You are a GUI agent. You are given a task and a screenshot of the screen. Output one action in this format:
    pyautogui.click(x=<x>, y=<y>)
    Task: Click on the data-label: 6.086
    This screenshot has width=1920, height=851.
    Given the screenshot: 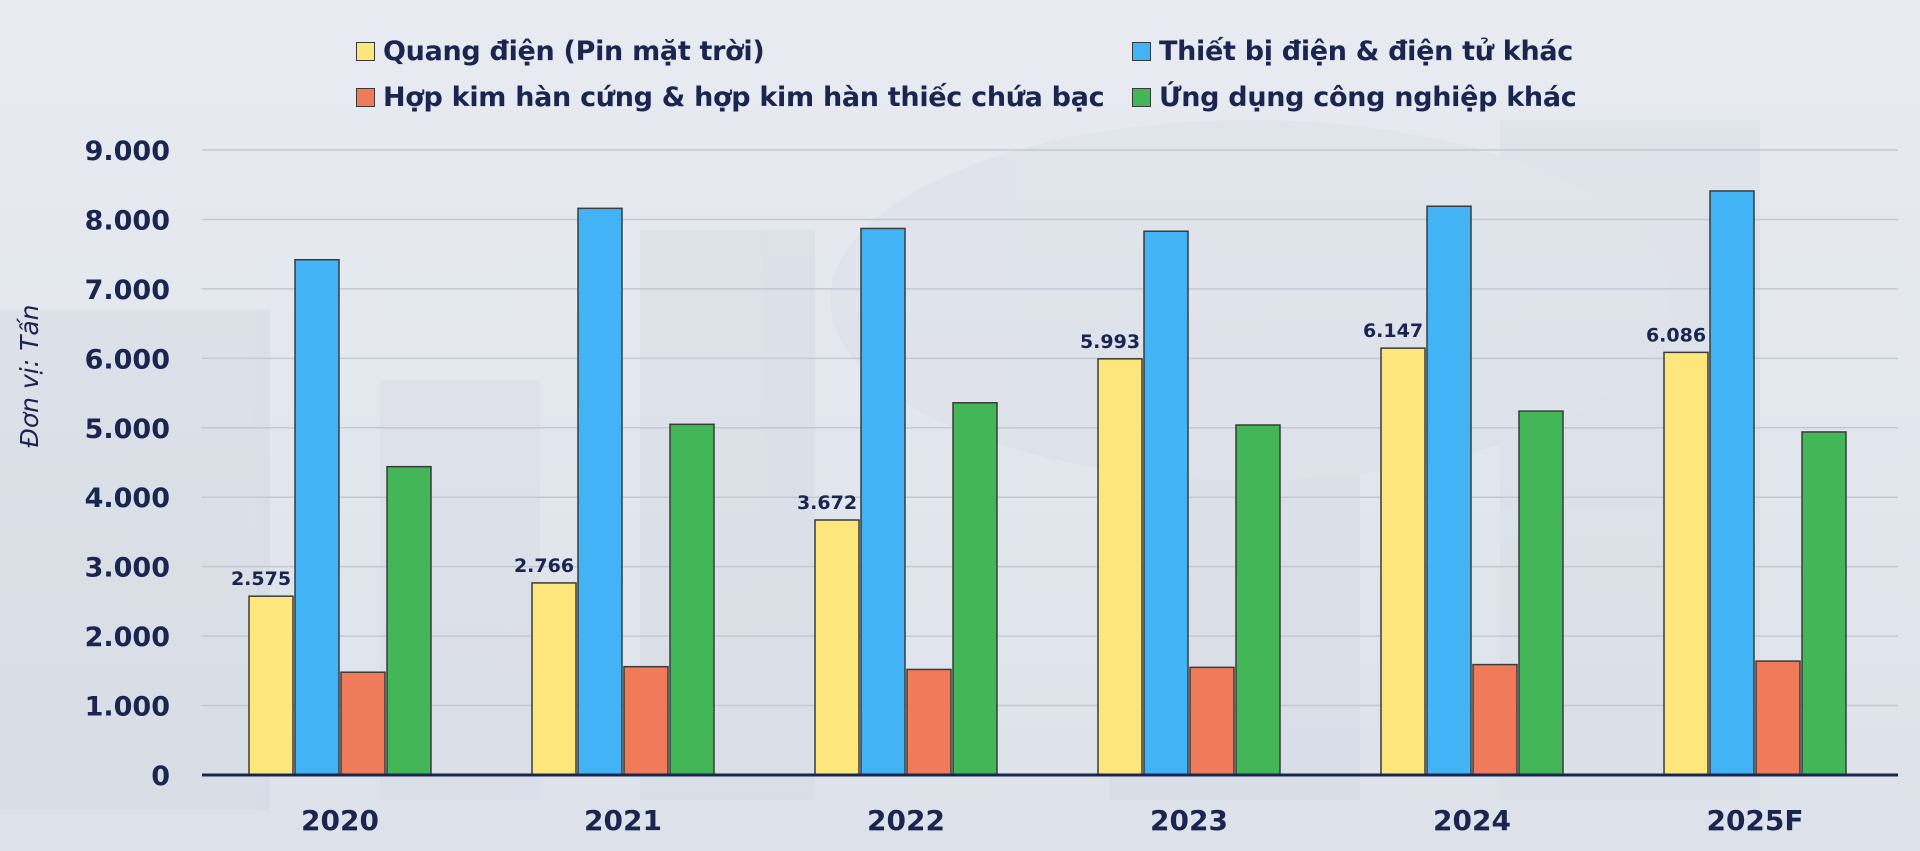 What is the action you would take?
    pyautogui.click(x=1676, y=335)
    